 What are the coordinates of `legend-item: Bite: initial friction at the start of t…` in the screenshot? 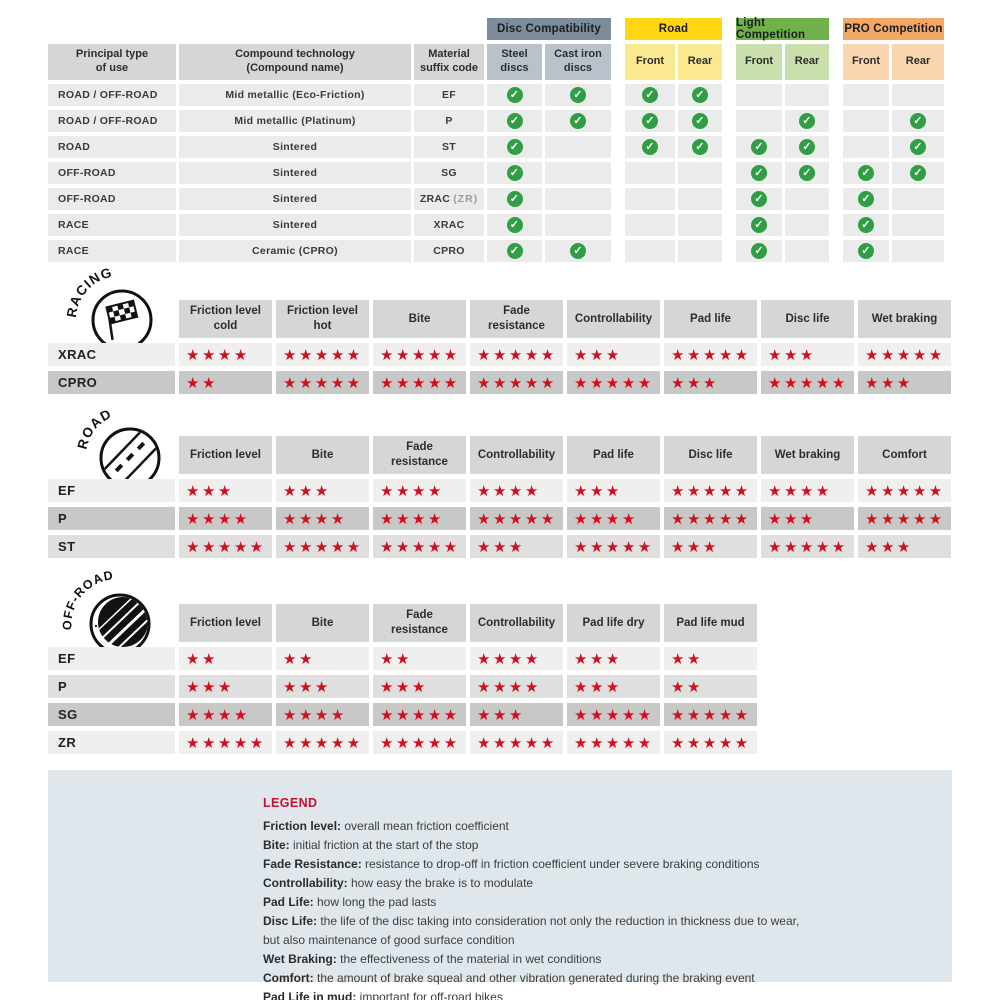 It's located at (597, 845).